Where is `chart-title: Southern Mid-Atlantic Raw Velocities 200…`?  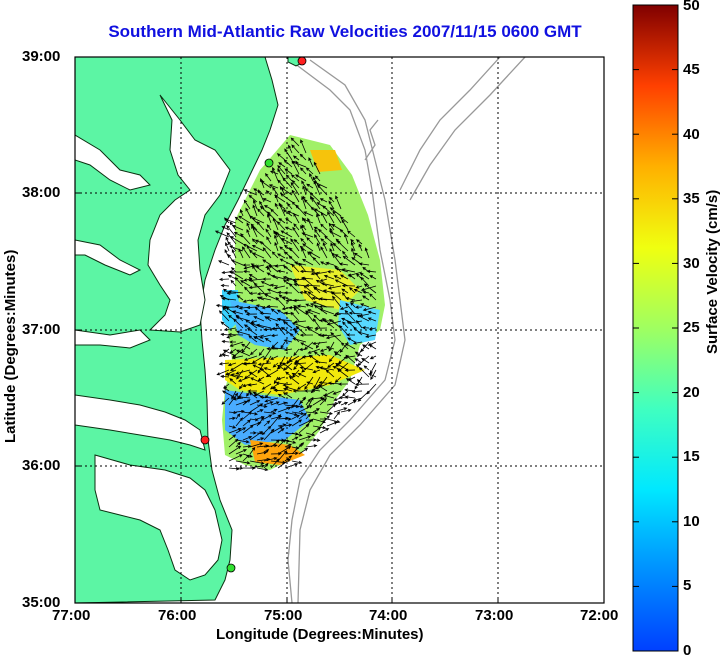 chart-title: Southern Mid-Atlantic Raw Velocities 200… is located at coordinates (345, 31).